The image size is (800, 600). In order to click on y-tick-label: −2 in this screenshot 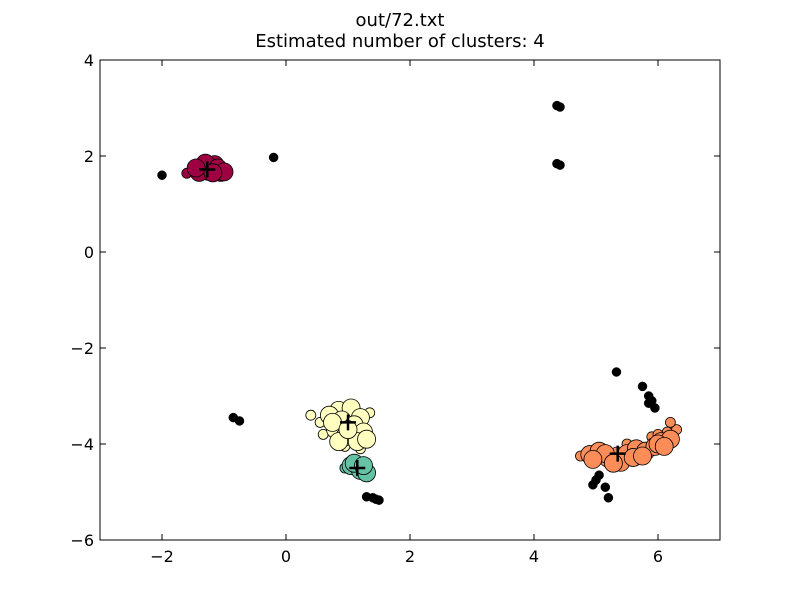, I will do `click(82, 348)`.